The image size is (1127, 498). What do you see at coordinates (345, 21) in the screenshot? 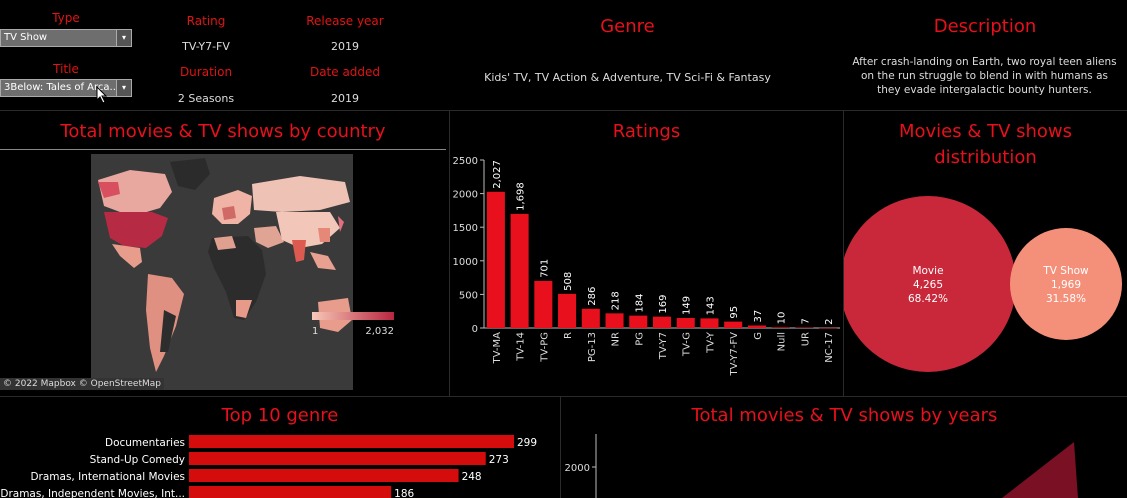
I see `release-year-label: Release year` at bounding box center [345, 21].